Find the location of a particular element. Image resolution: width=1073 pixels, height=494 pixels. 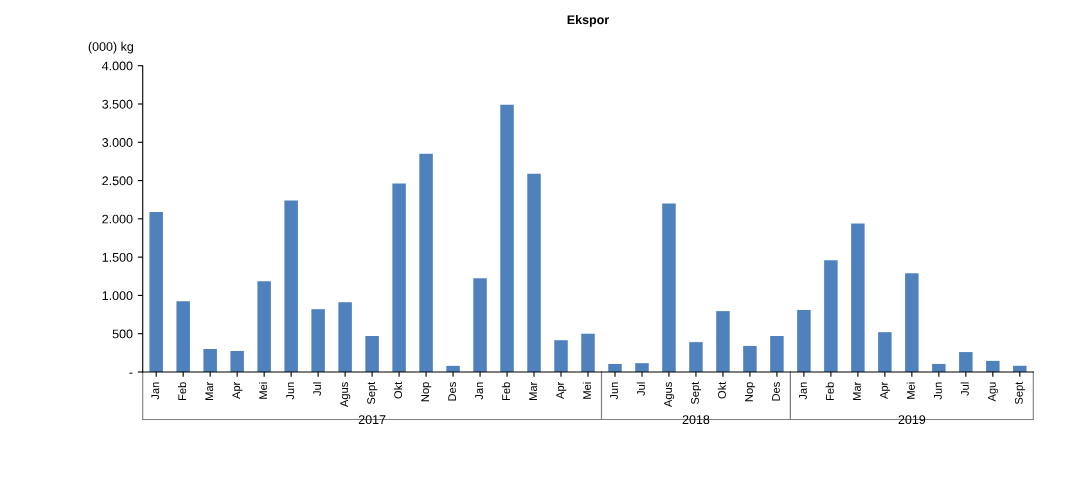

x-tick-label: Agu is located at coordinates (993, 392).